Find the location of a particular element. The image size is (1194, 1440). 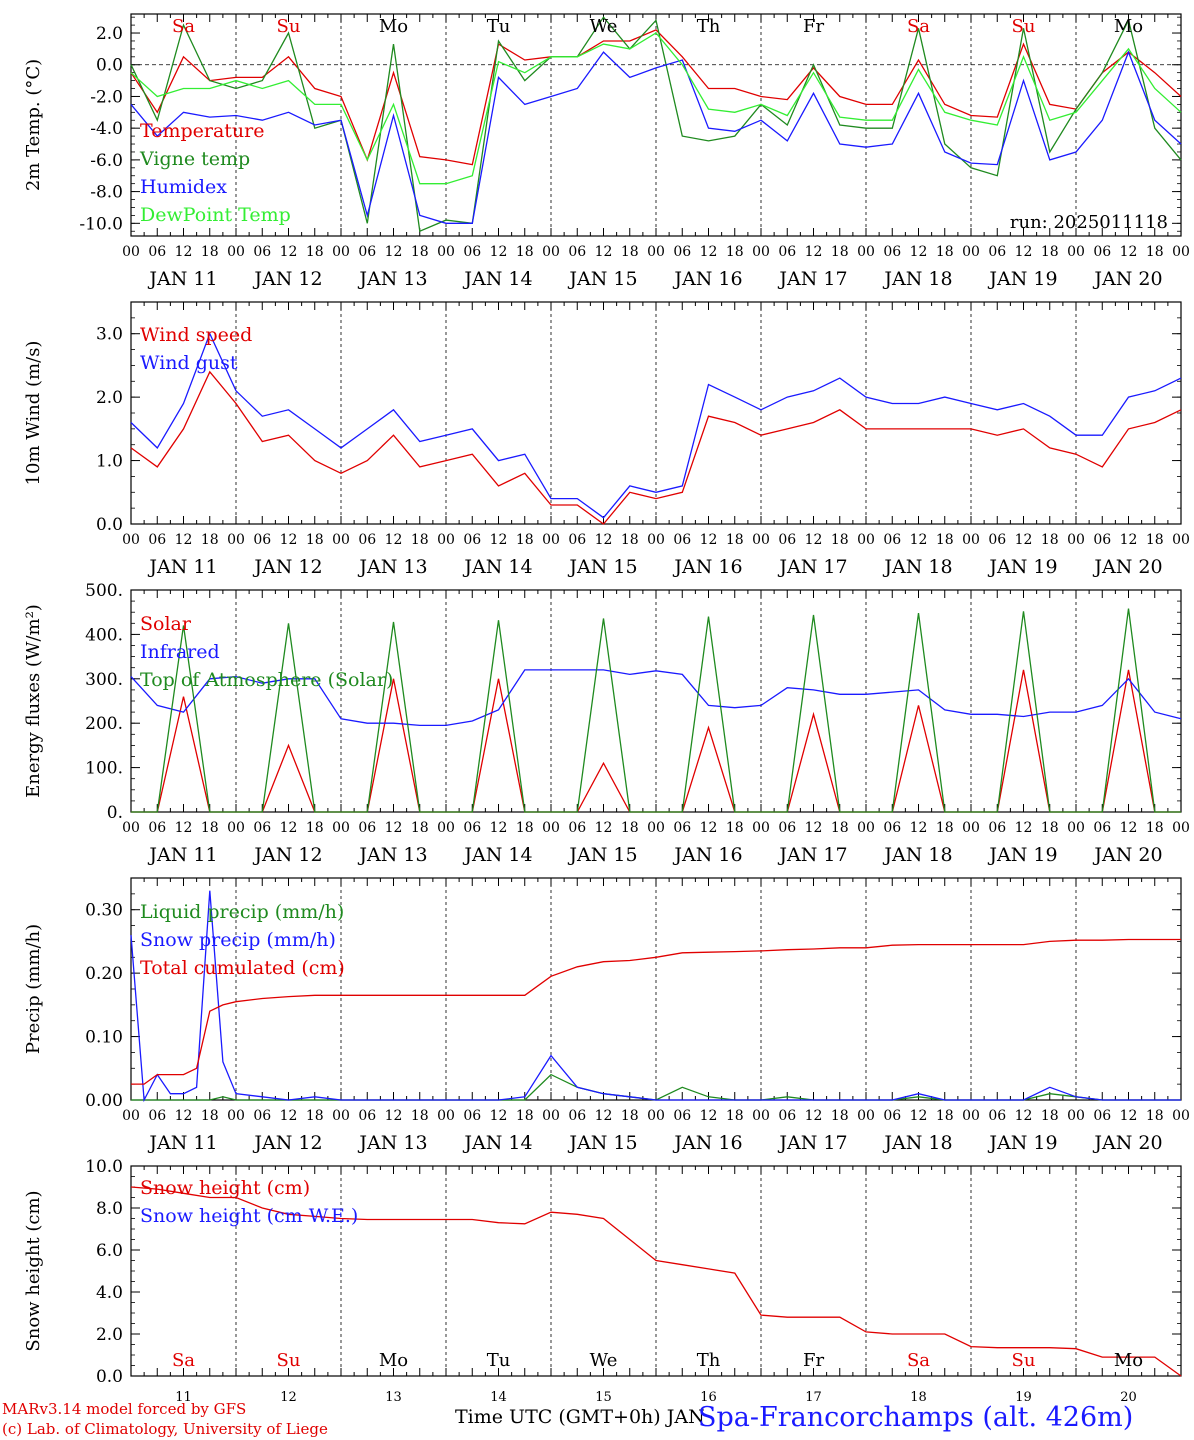

legend-entry: Top of Atmosphere (Solar) is located at coordinates (266, 680).